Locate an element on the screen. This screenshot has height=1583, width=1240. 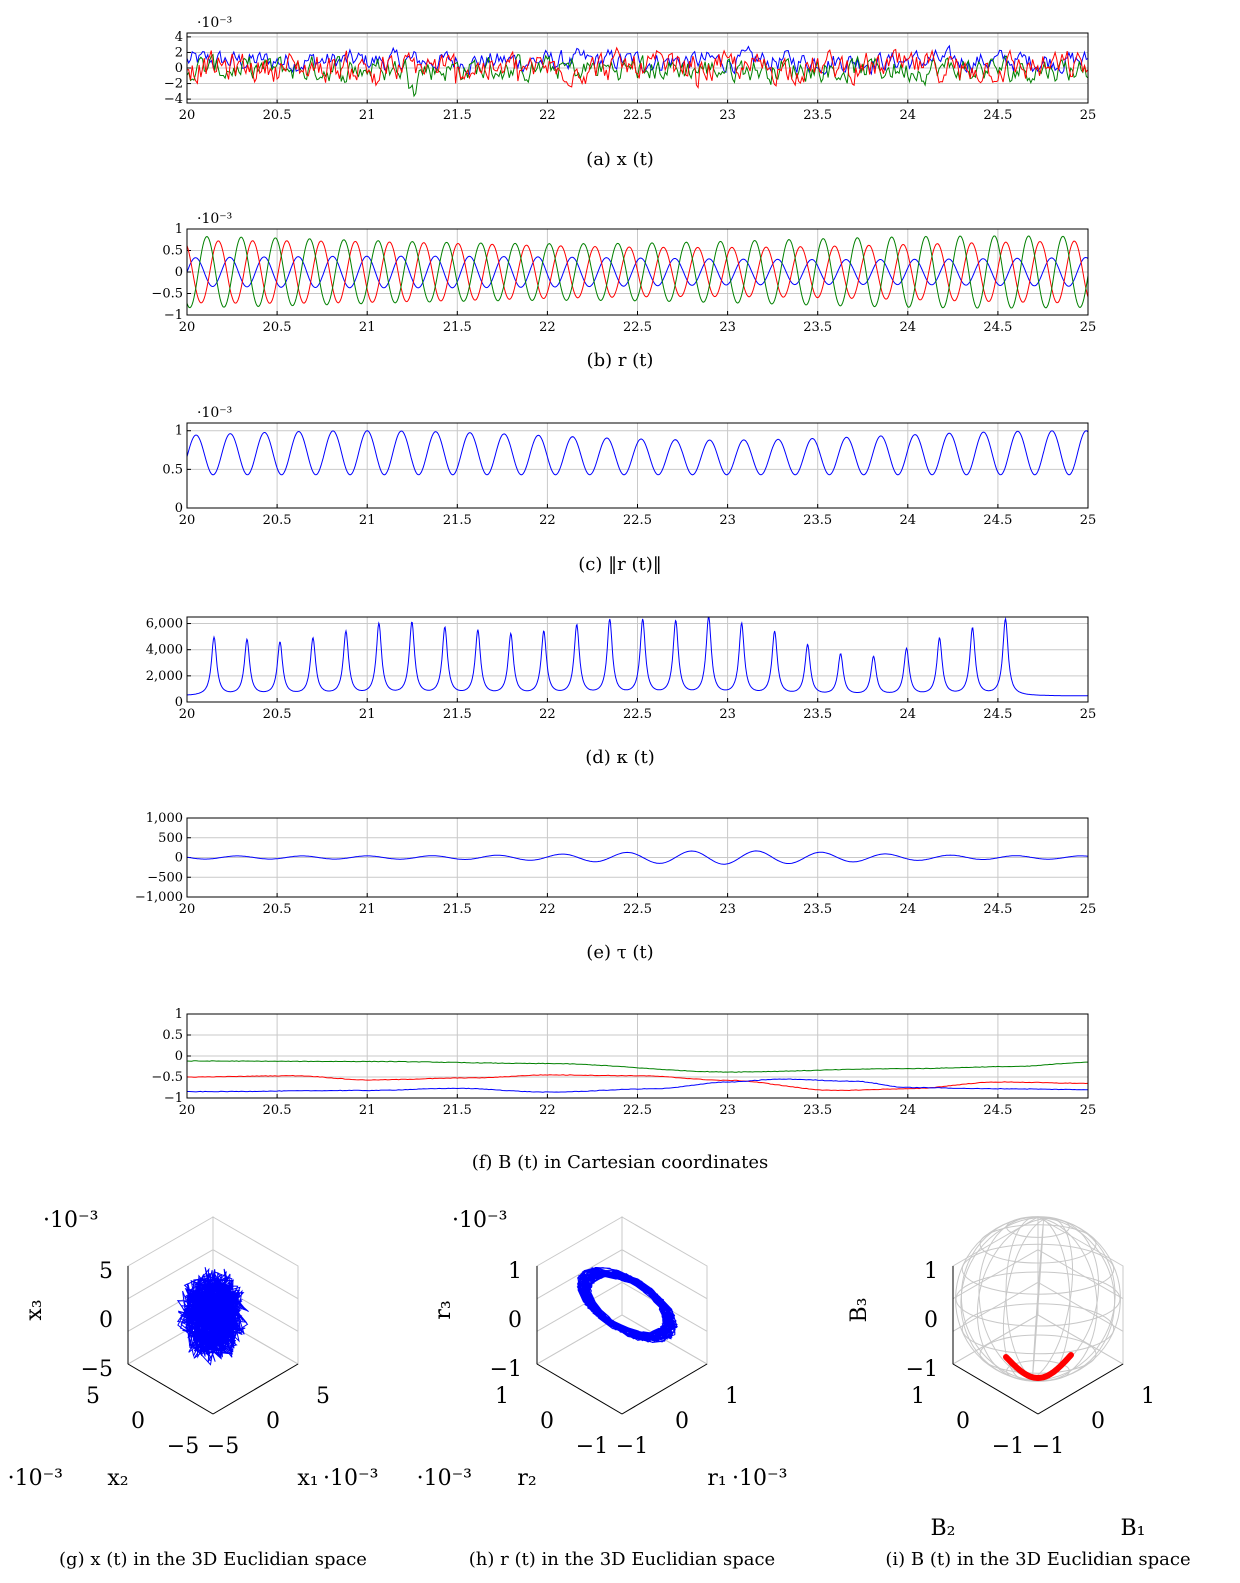
y-axis-label: r₂ is located at coordinates (526, 1478).